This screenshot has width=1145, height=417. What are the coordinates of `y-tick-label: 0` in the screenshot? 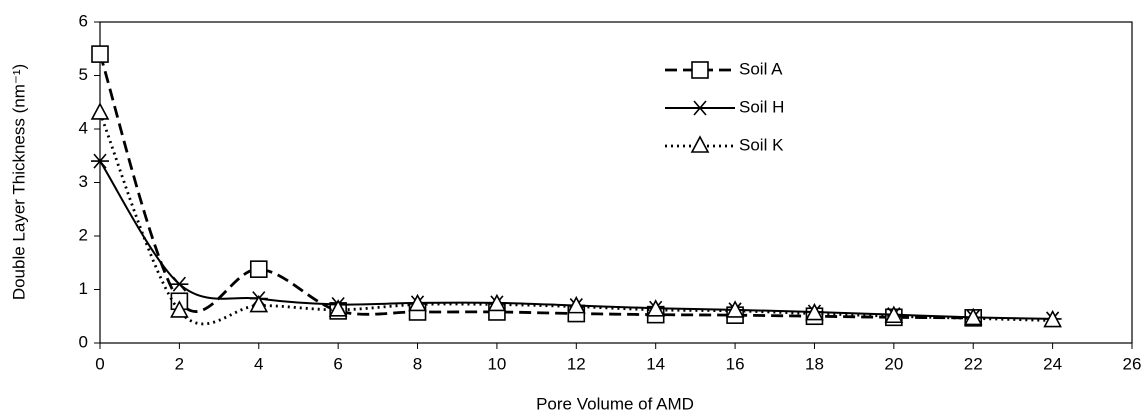 It's located at (83, 341).